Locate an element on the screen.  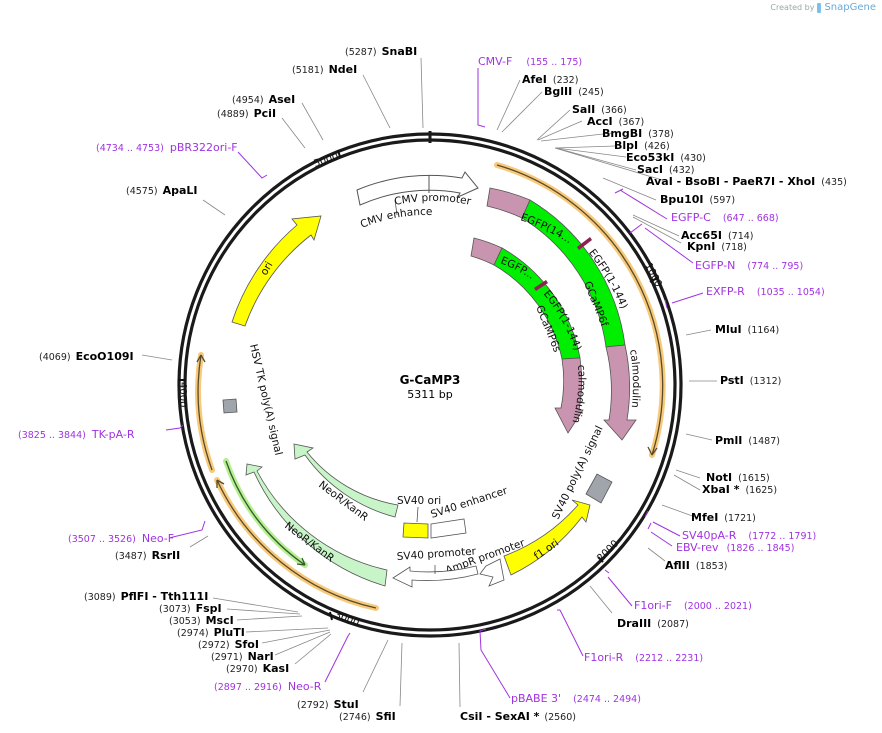
primer-f1ori-f: F1ori-F is located at coordinates (653, 605).